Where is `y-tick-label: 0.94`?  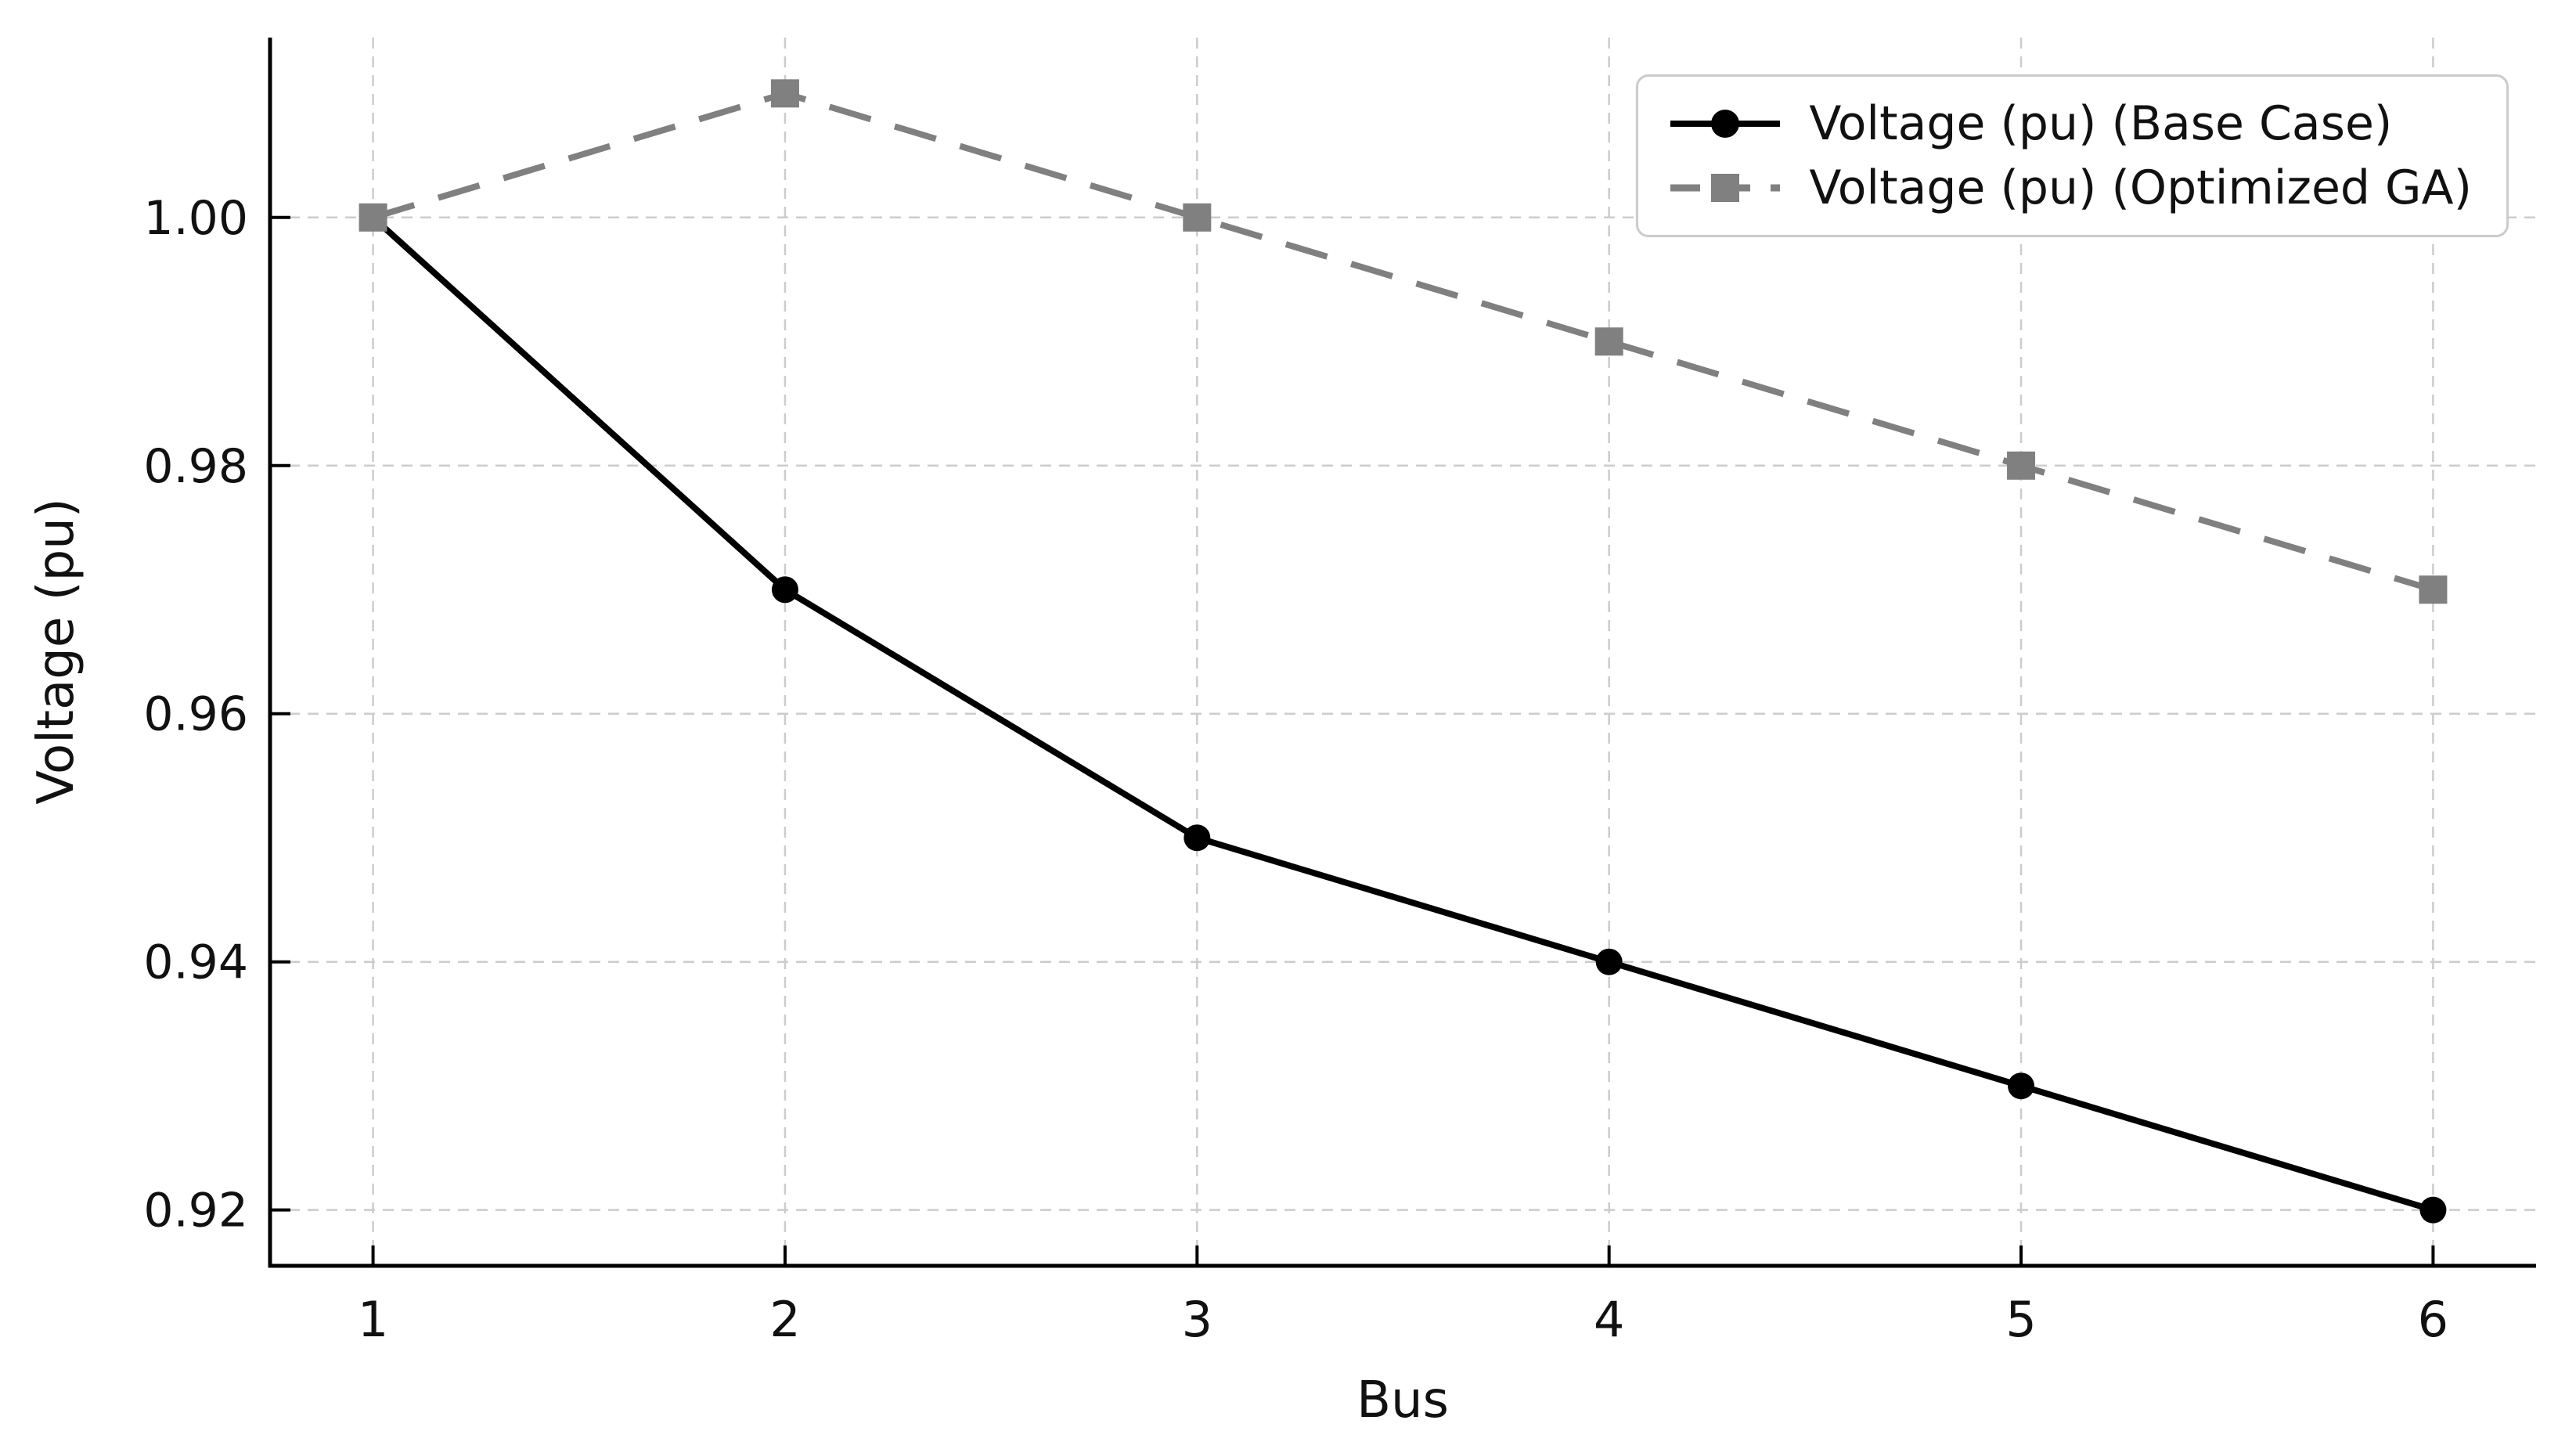
y-tick-label: 0.94 is located at coordinates (195, 962).